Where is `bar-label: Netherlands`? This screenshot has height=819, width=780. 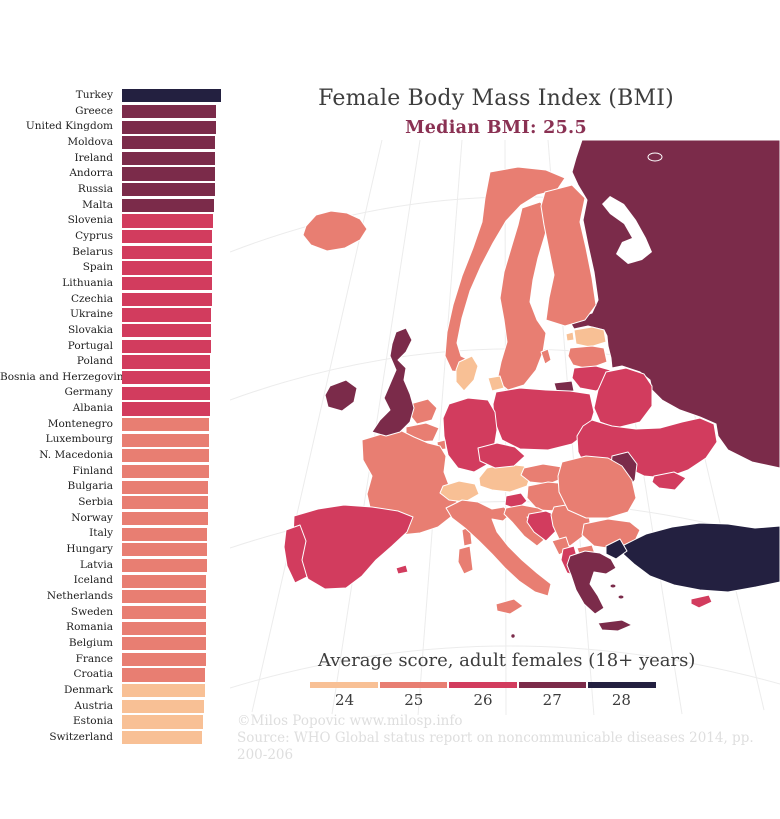 bar-label: Netherlands is located at coordinates (79, 596).